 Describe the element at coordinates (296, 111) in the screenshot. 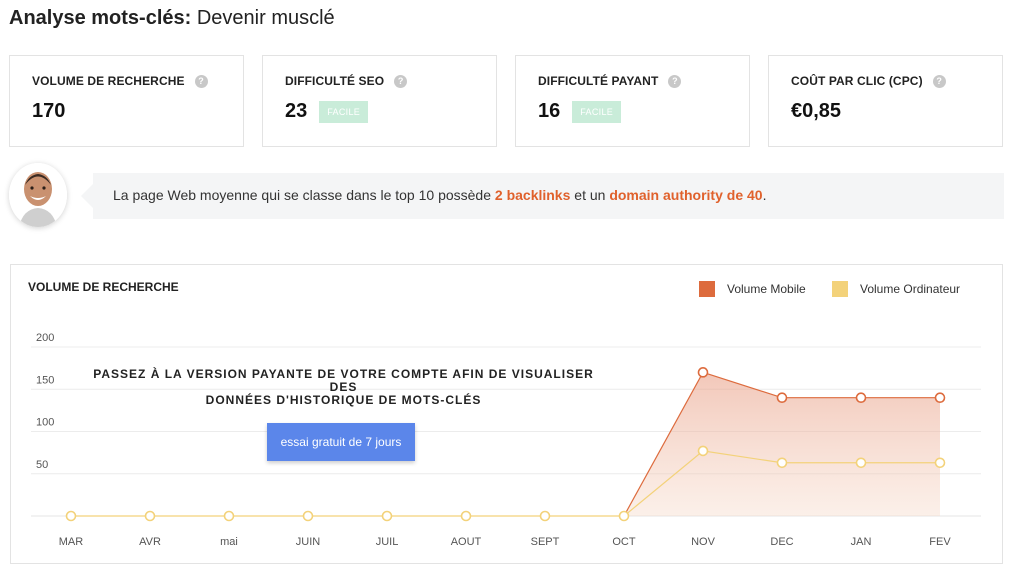

I see `metric-value: 23` at that location.